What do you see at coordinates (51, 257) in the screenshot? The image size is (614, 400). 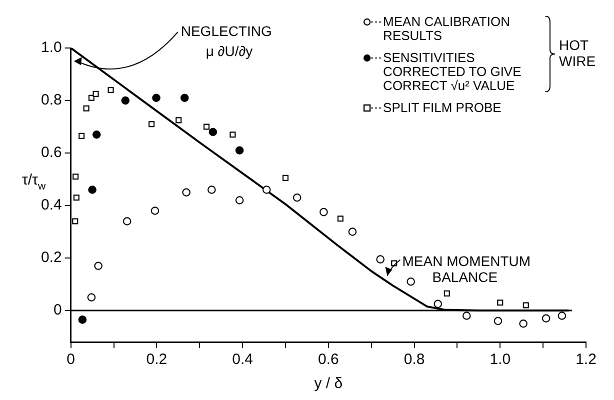 I see `y-tick-label: 0.2` at bounding box center [51, 257].